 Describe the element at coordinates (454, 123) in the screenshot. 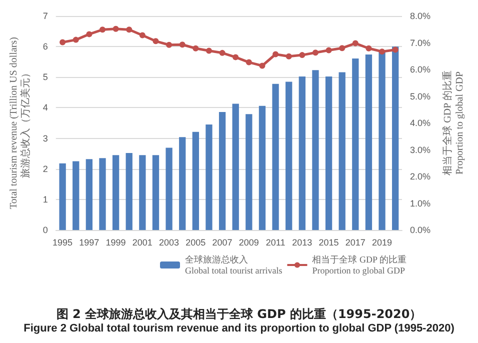

I see `y2-axis-title: 相当于全球 GDP 的比重 Proportion to global GDP` at that location.